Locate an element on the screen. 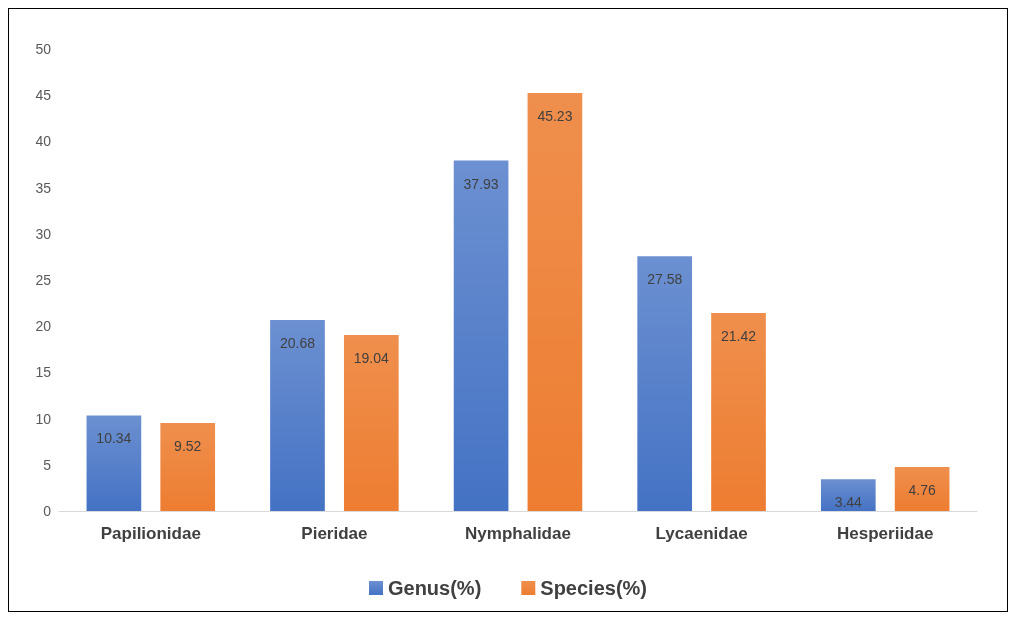  y-tick-label: 15 is located at coordinates (43, 372).